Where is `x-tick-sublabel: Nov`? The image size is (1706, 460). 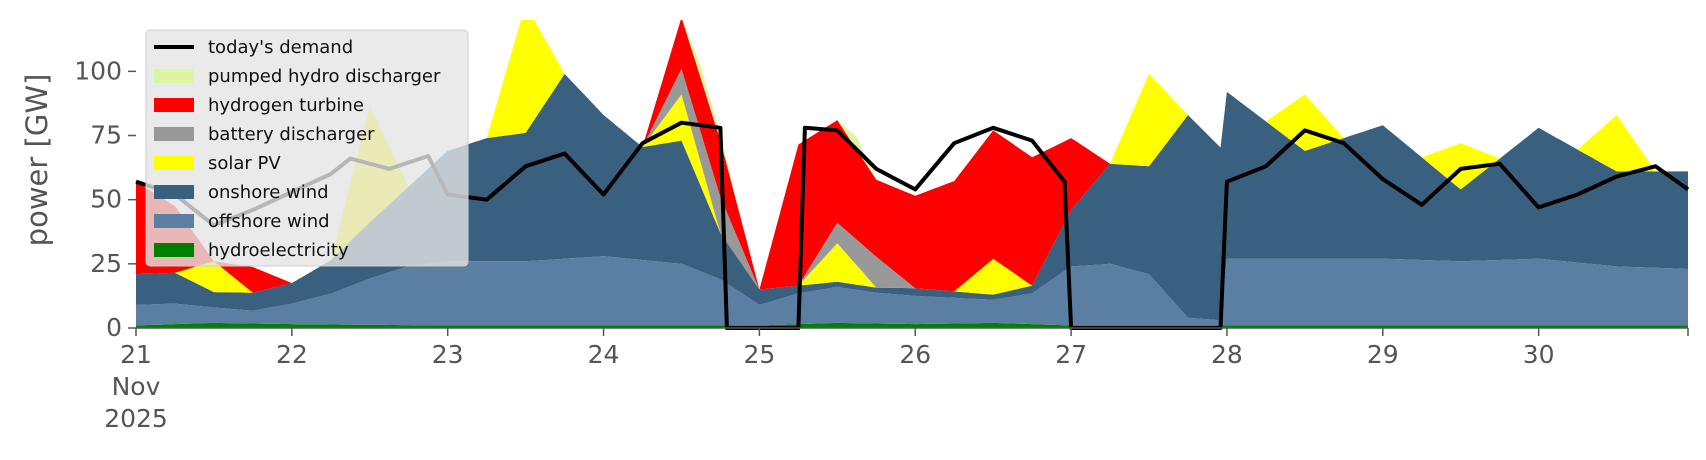 x-tick-sublabel: Nov is located at coordinates (136, 386).